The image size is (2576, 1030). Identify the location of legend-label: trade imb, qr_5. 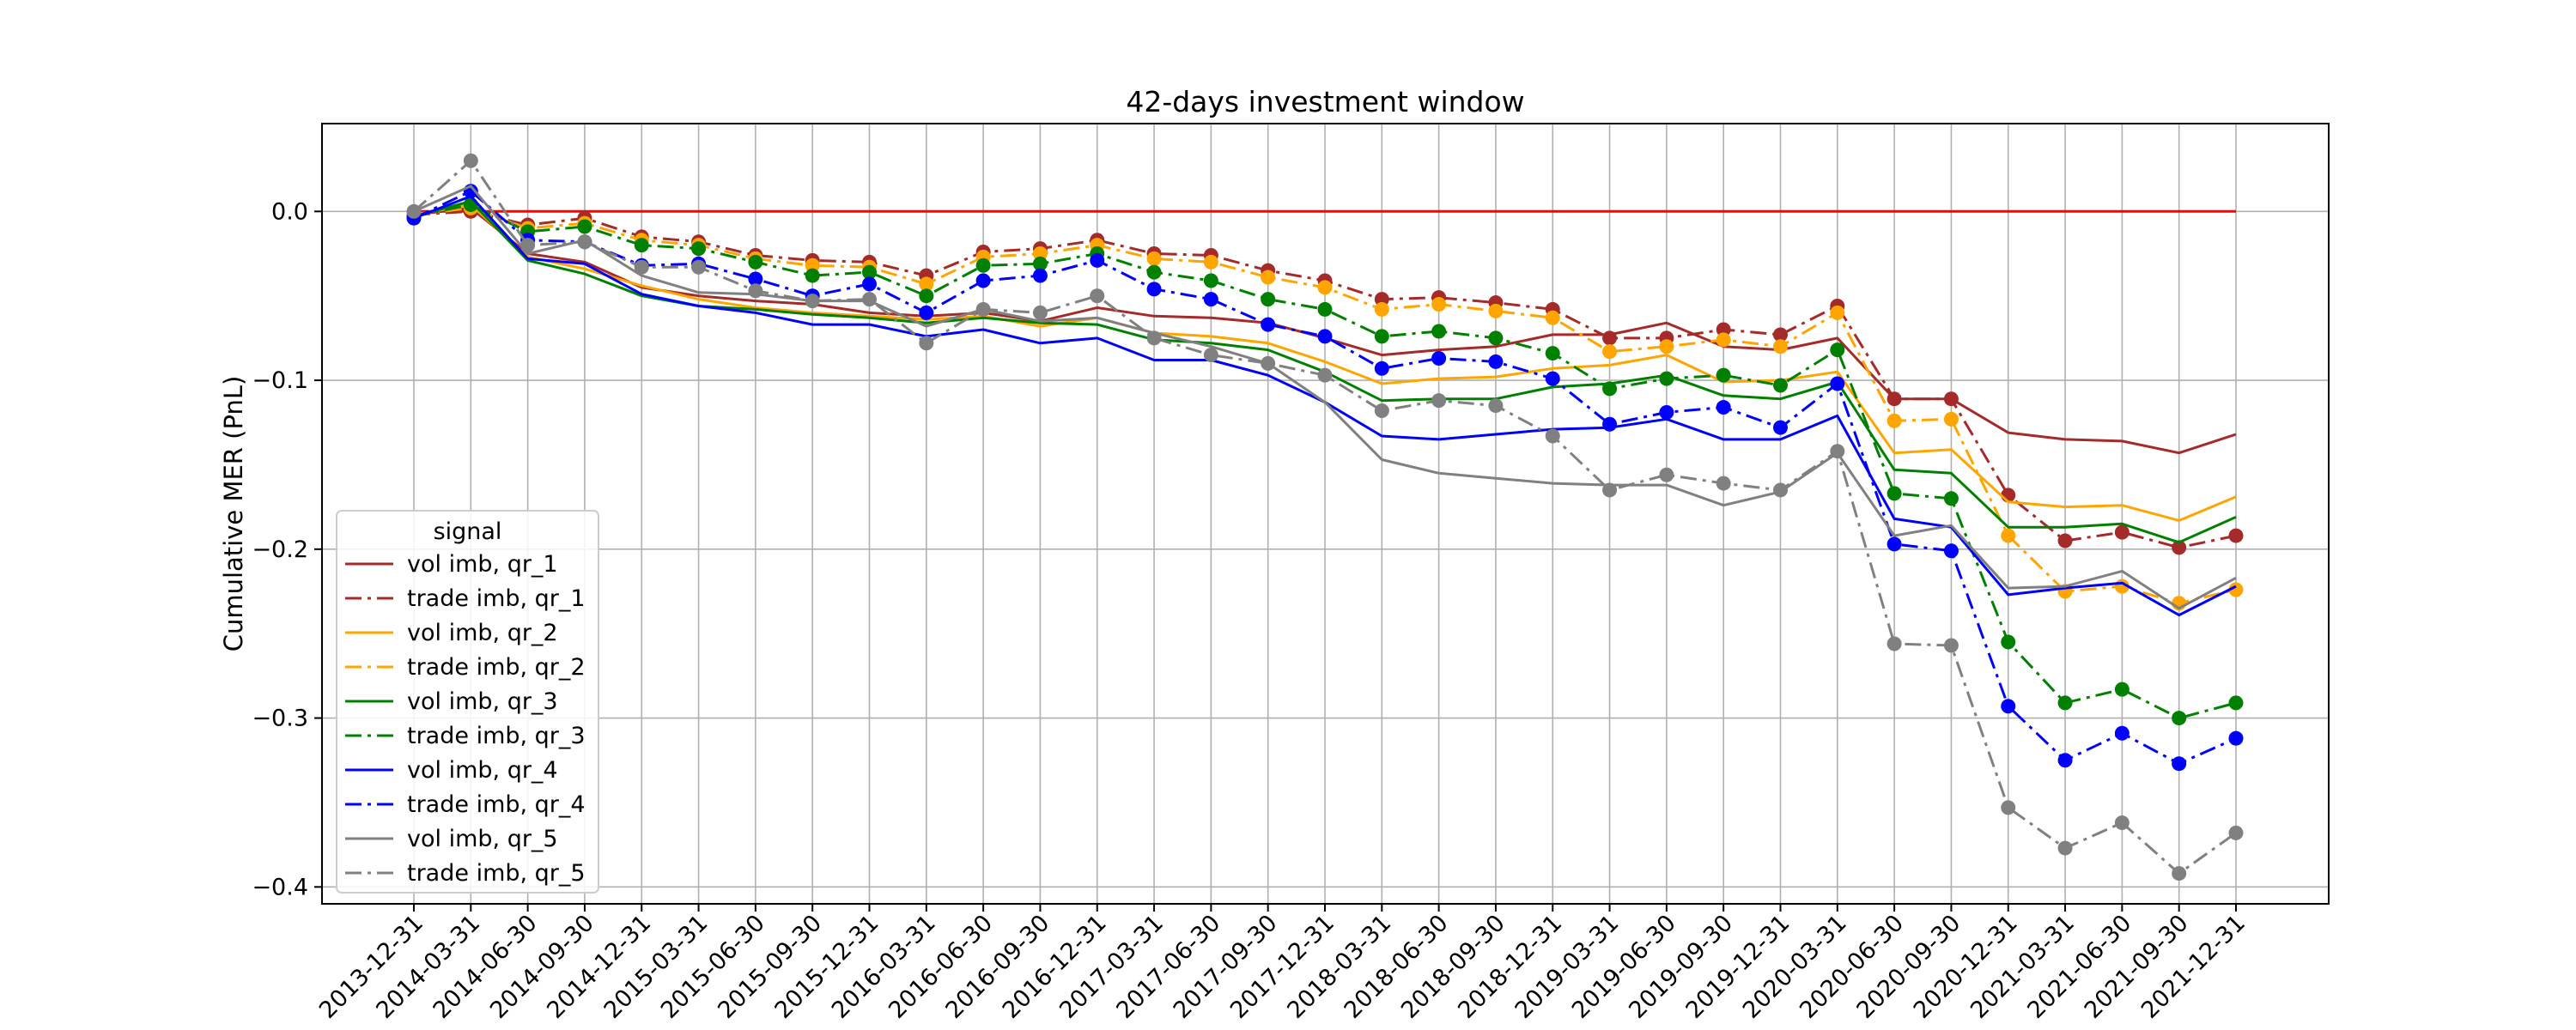
(497, 873).